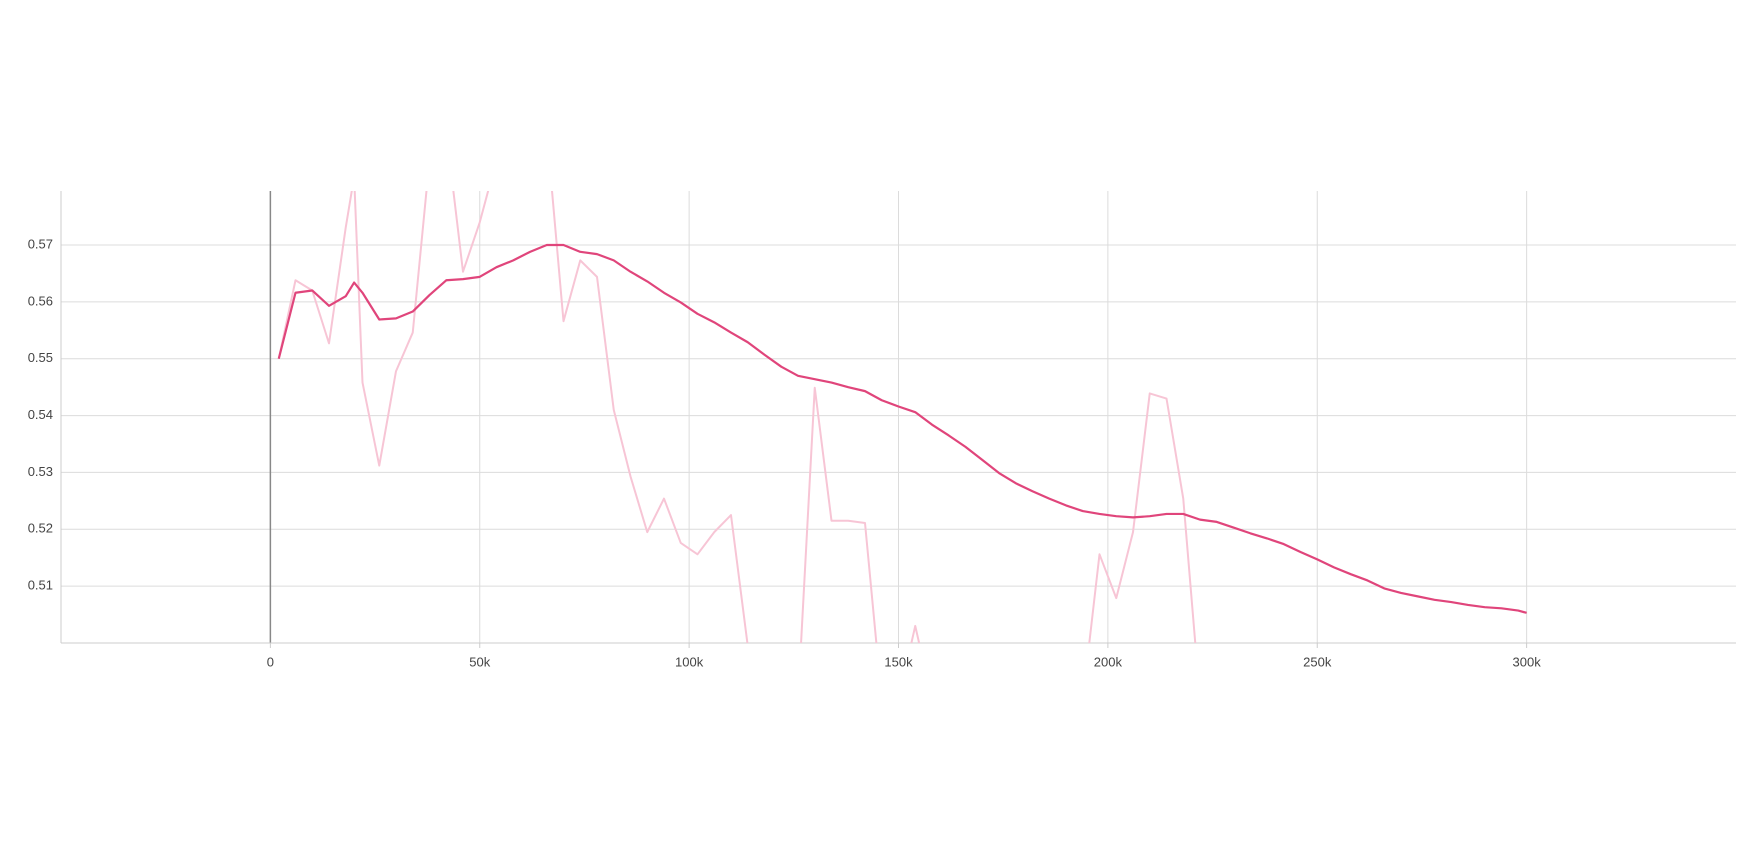 The height and width of the screenshot is (861, 1738). What do you see at coordinates (898, 661) in the screenshot?
I see `x-tick-label: 150k` at bounding box center [898, 661].